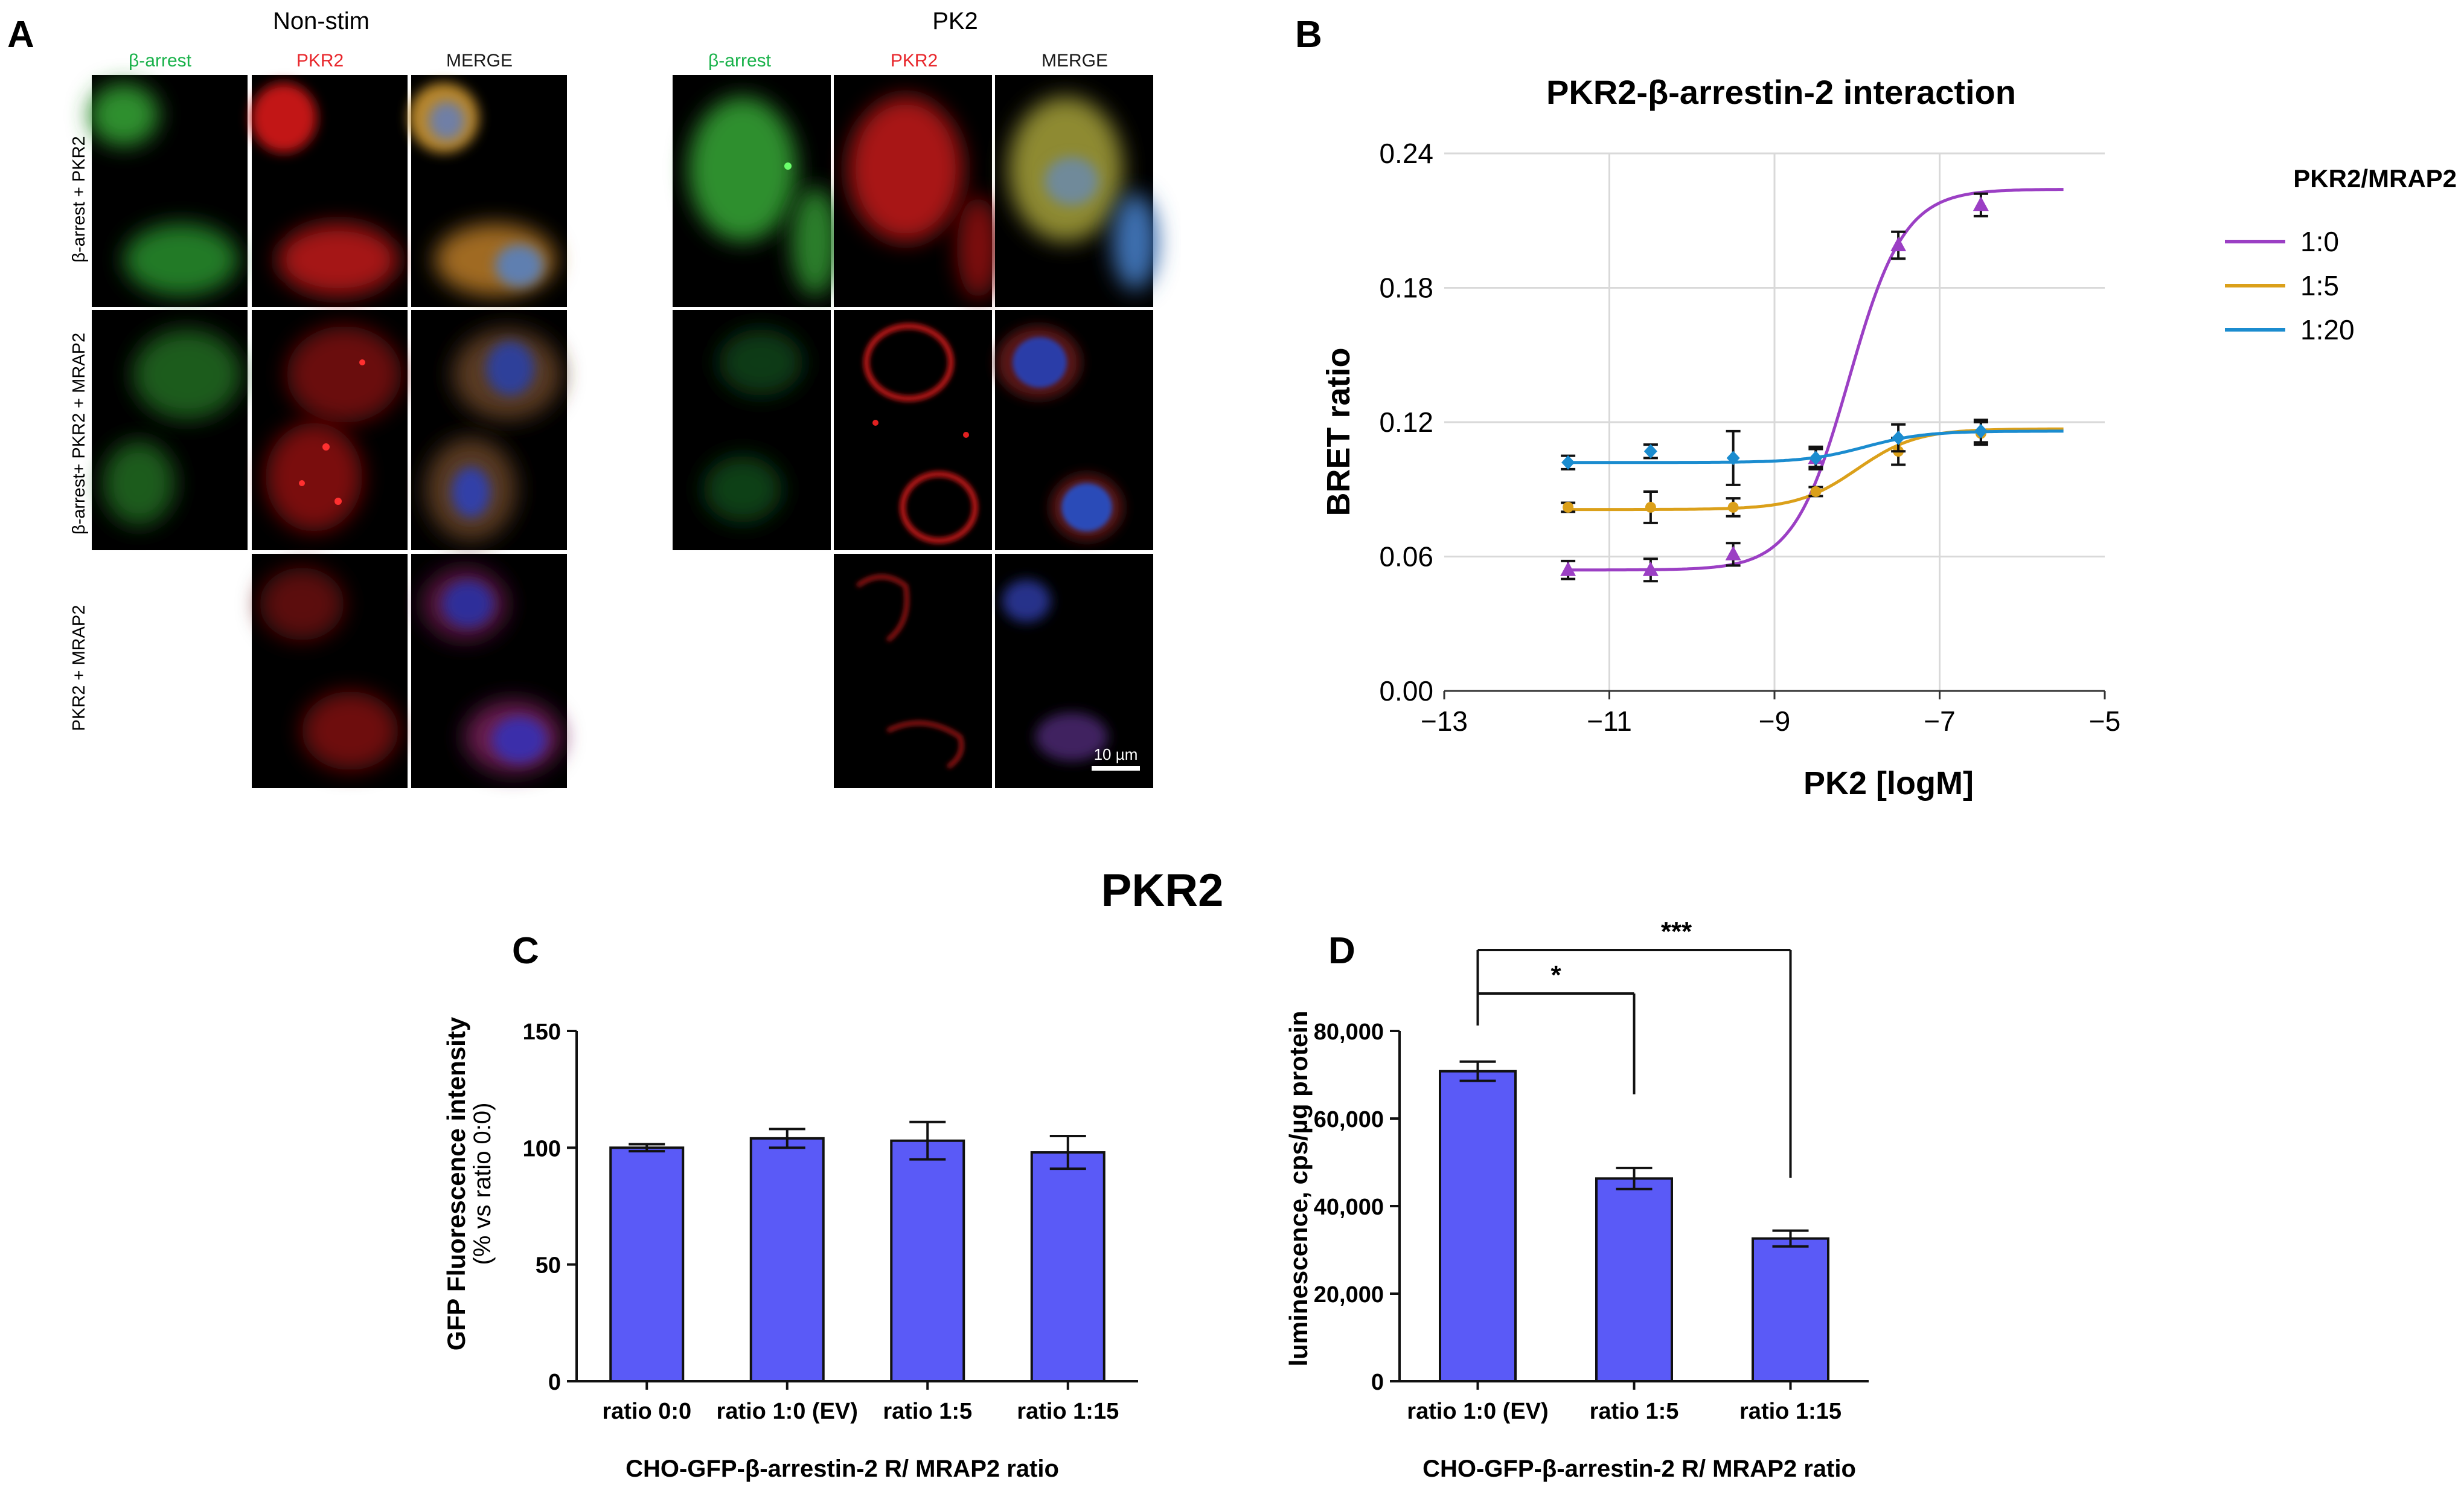 The width and height of the screenshot is (2464, 1496). What do you see at coordinates (525, 951) in the screenshot?
I see `panel-letter-c: C` at bounding box center [525, 951].